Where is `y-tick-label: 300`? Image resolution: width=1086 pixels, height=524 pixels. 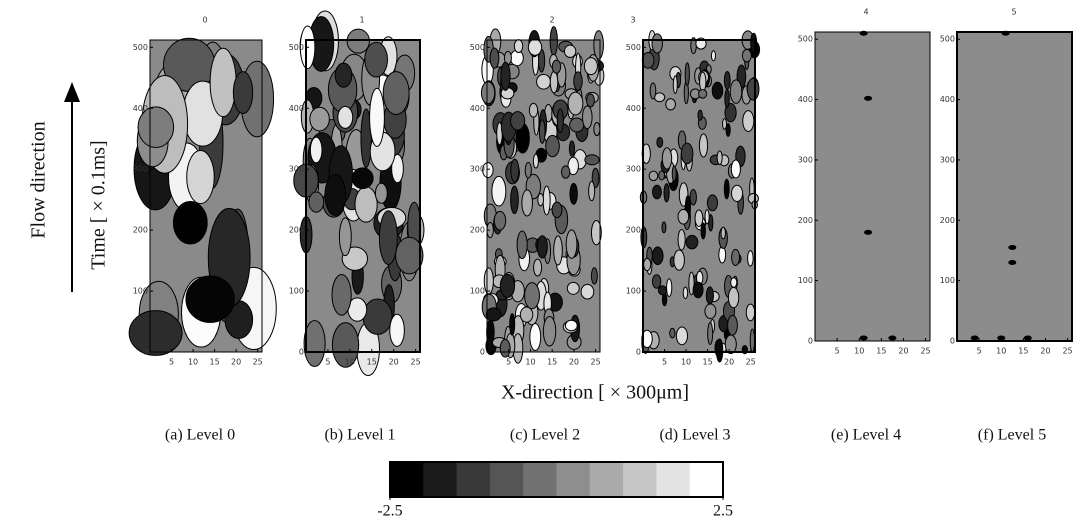
y-tick-label: 300 is located at coordinates (633, 169).